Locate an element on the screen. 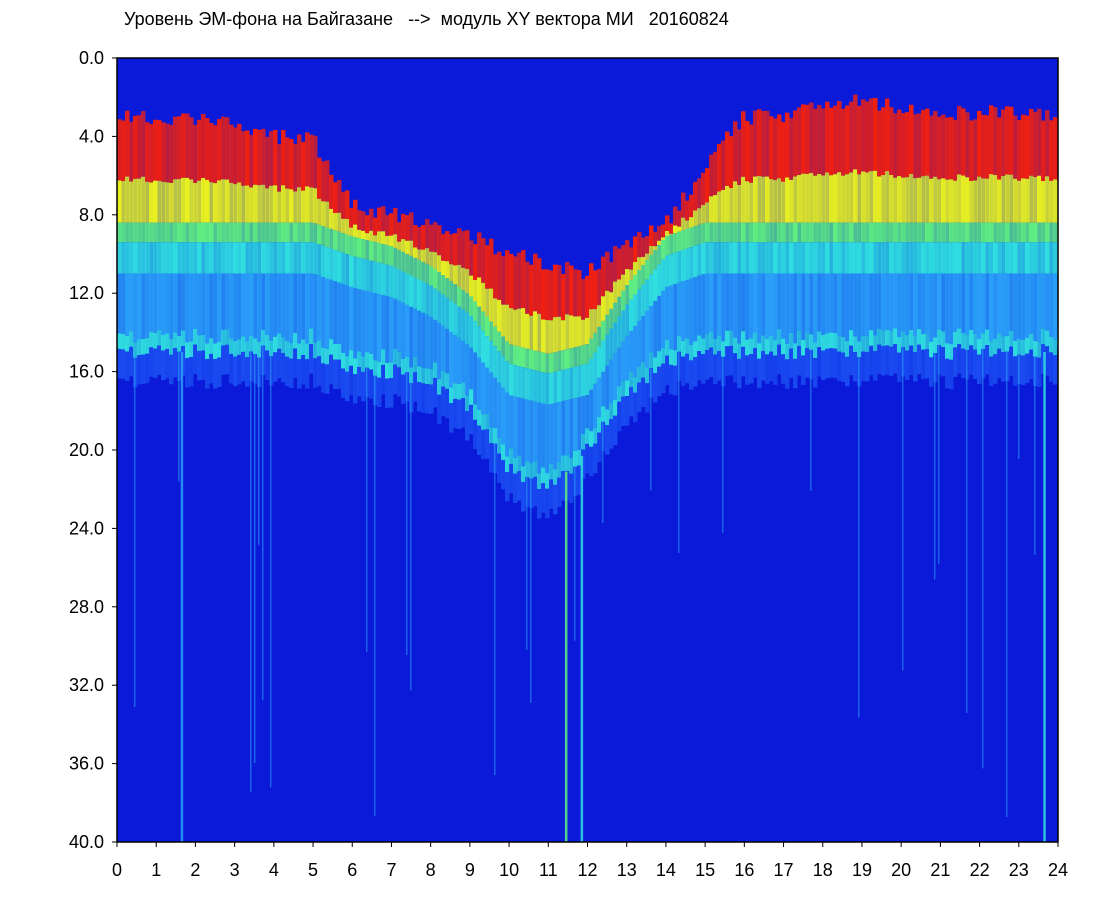 Image resolution: width=1096 pixels, height=900 pixels. y-tick-label: 0.0 is located at coordinates (91, 58).